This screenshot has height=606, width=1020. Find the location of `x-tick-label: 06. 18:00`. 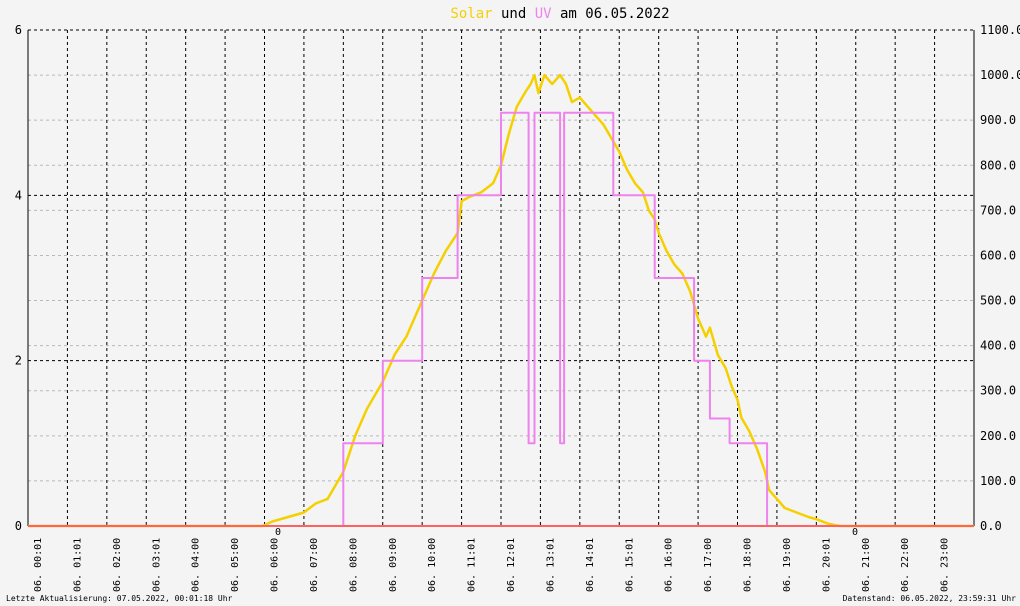

x-tick-label: 06. 18:00 is located at coordinates (748, 565).